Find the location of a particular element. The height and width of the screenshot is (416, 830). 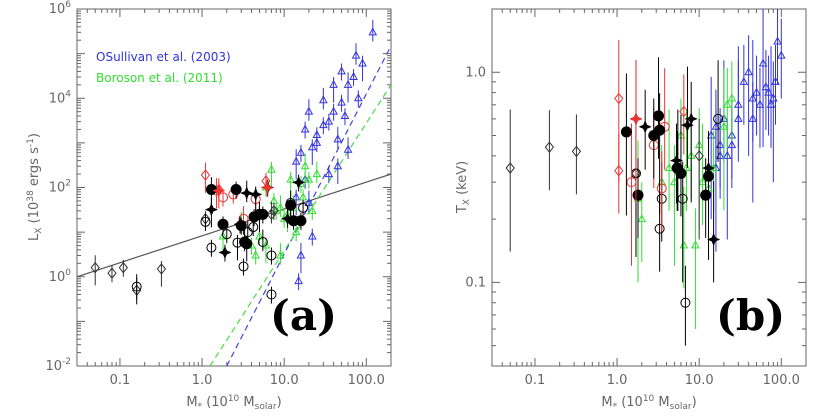

svg-text: TX (keV) is located at coordinates (463, 187).